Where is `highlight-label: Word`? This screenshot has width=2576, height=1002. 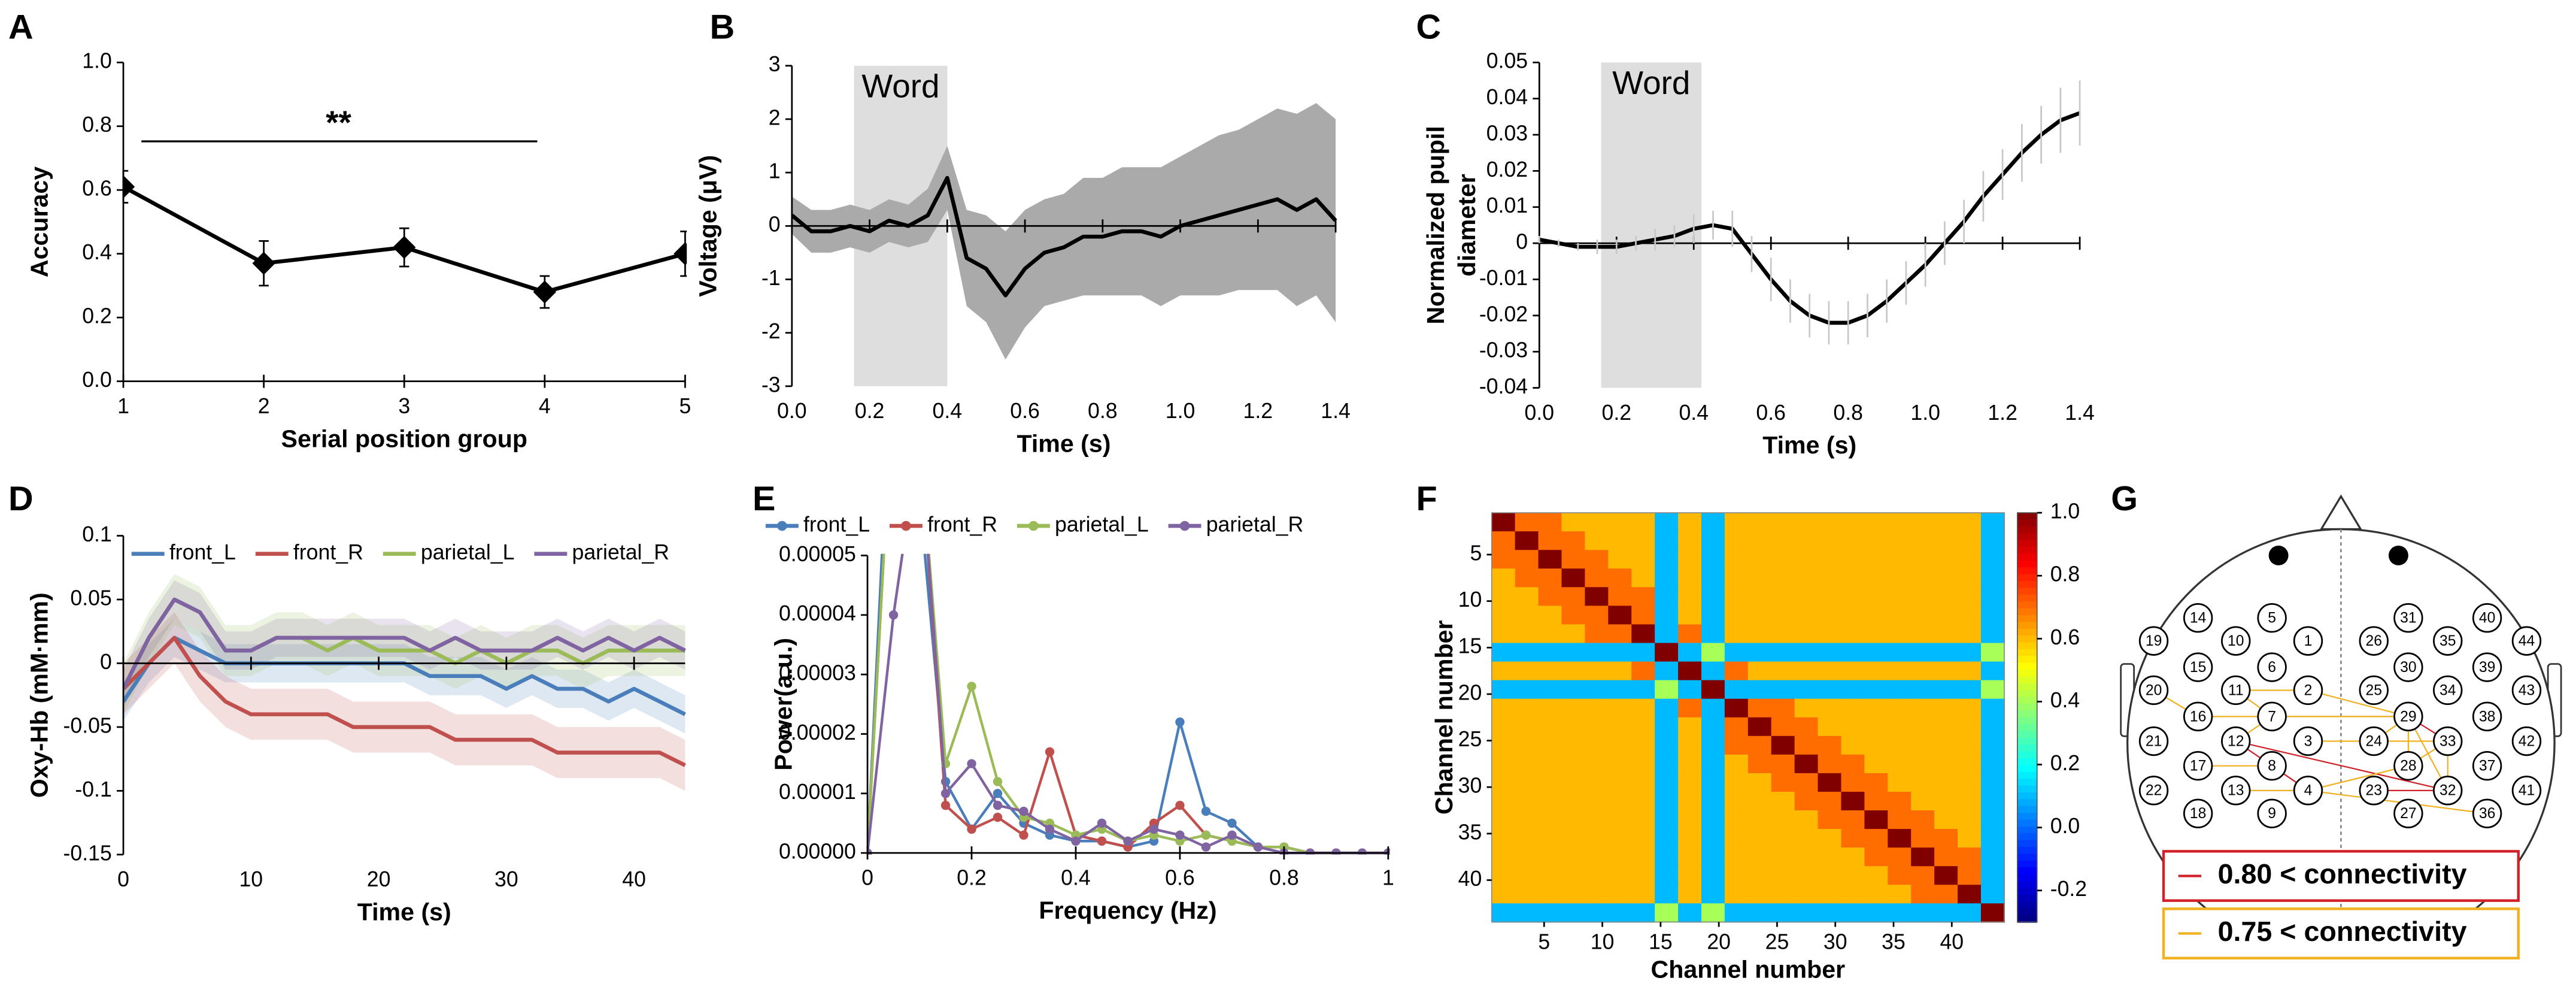 highlight-label: Word is located at coordinates (900, 86).